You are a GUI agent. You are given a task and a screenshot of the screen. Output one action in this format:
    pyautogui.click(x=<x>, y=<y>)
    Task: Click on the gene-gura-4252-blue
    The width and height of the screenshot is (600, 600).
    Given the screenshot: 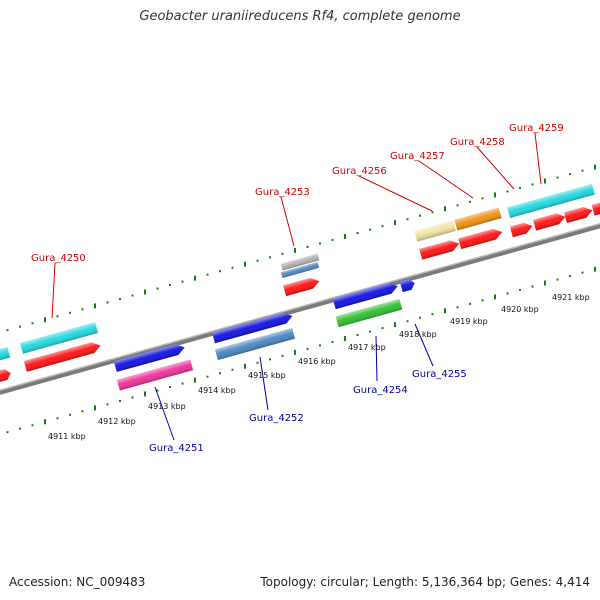 What is the action you would take?
    pyautogui.click(x=252, y=328)
    